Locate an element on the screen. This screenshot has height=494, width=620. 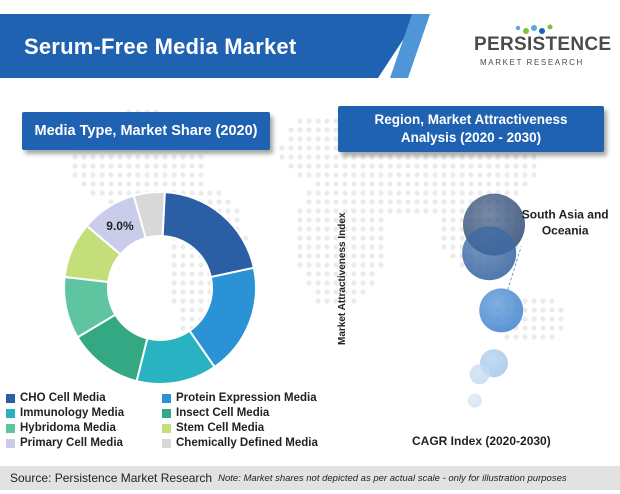
legend-swatch is located at coordinates (166, 428).